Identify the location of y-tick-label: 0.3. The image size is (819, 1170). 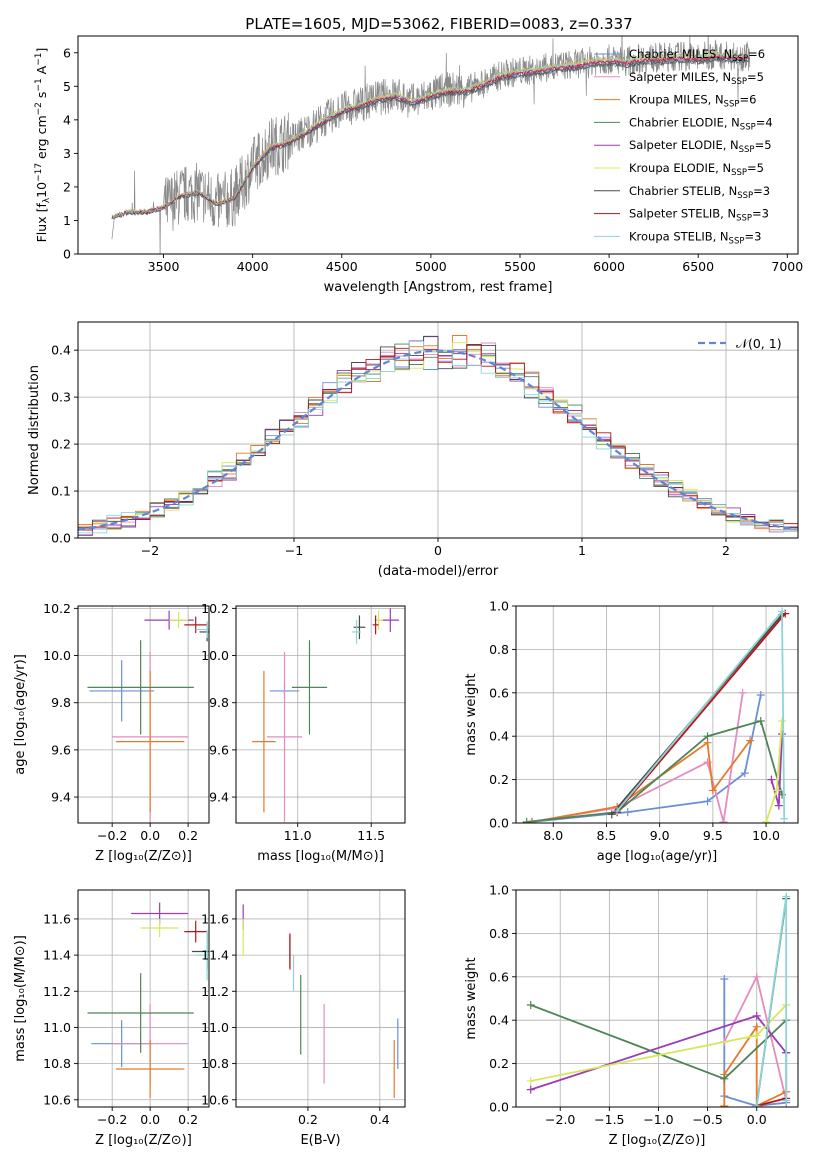
(61, 397).